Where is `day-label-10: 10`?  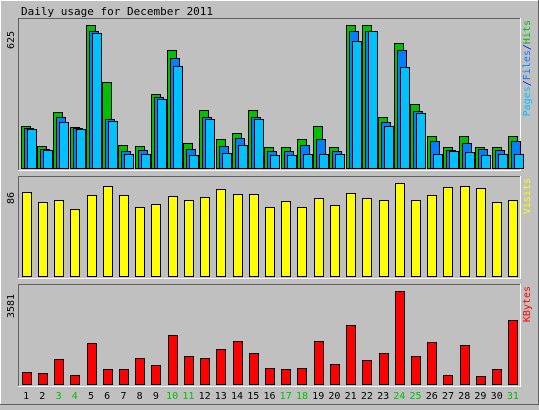
day-label-10: 10 is located at coordinates (172, 396).